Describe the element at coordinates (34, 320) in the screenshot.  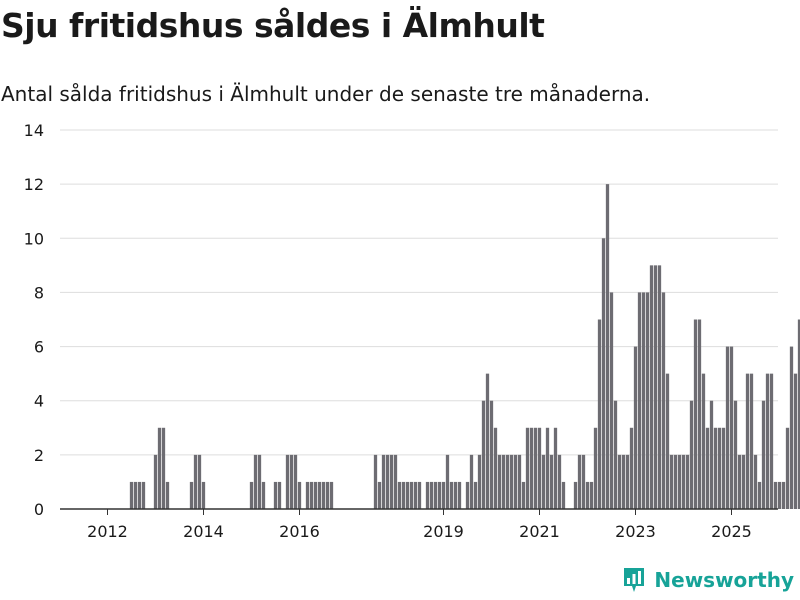
I see `y-tick-labels: 0 2 4 6 8 10 12 14` at that location.